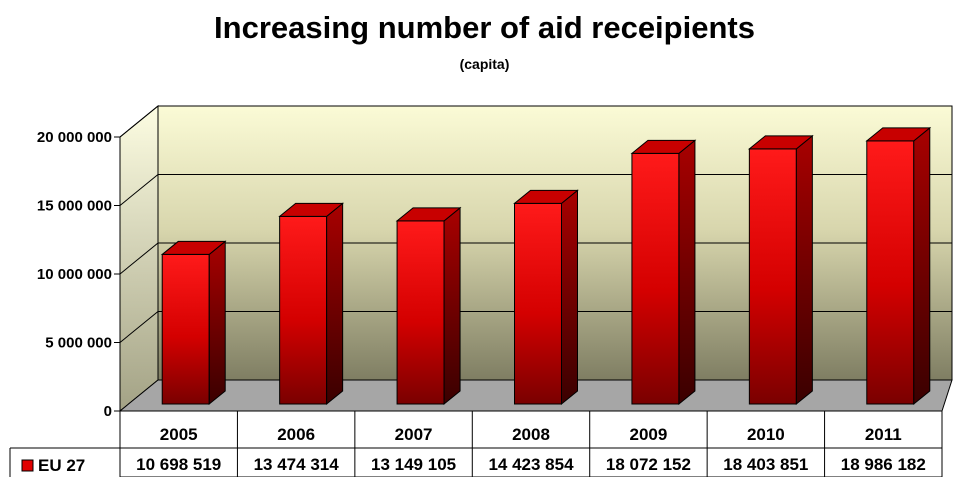 This screenshot has width=969, height=477. What do you see at coordinates (74, 206) in the screenshot?
I see `y-tick-label: 15 000 000` at bounding box center [74, 206].